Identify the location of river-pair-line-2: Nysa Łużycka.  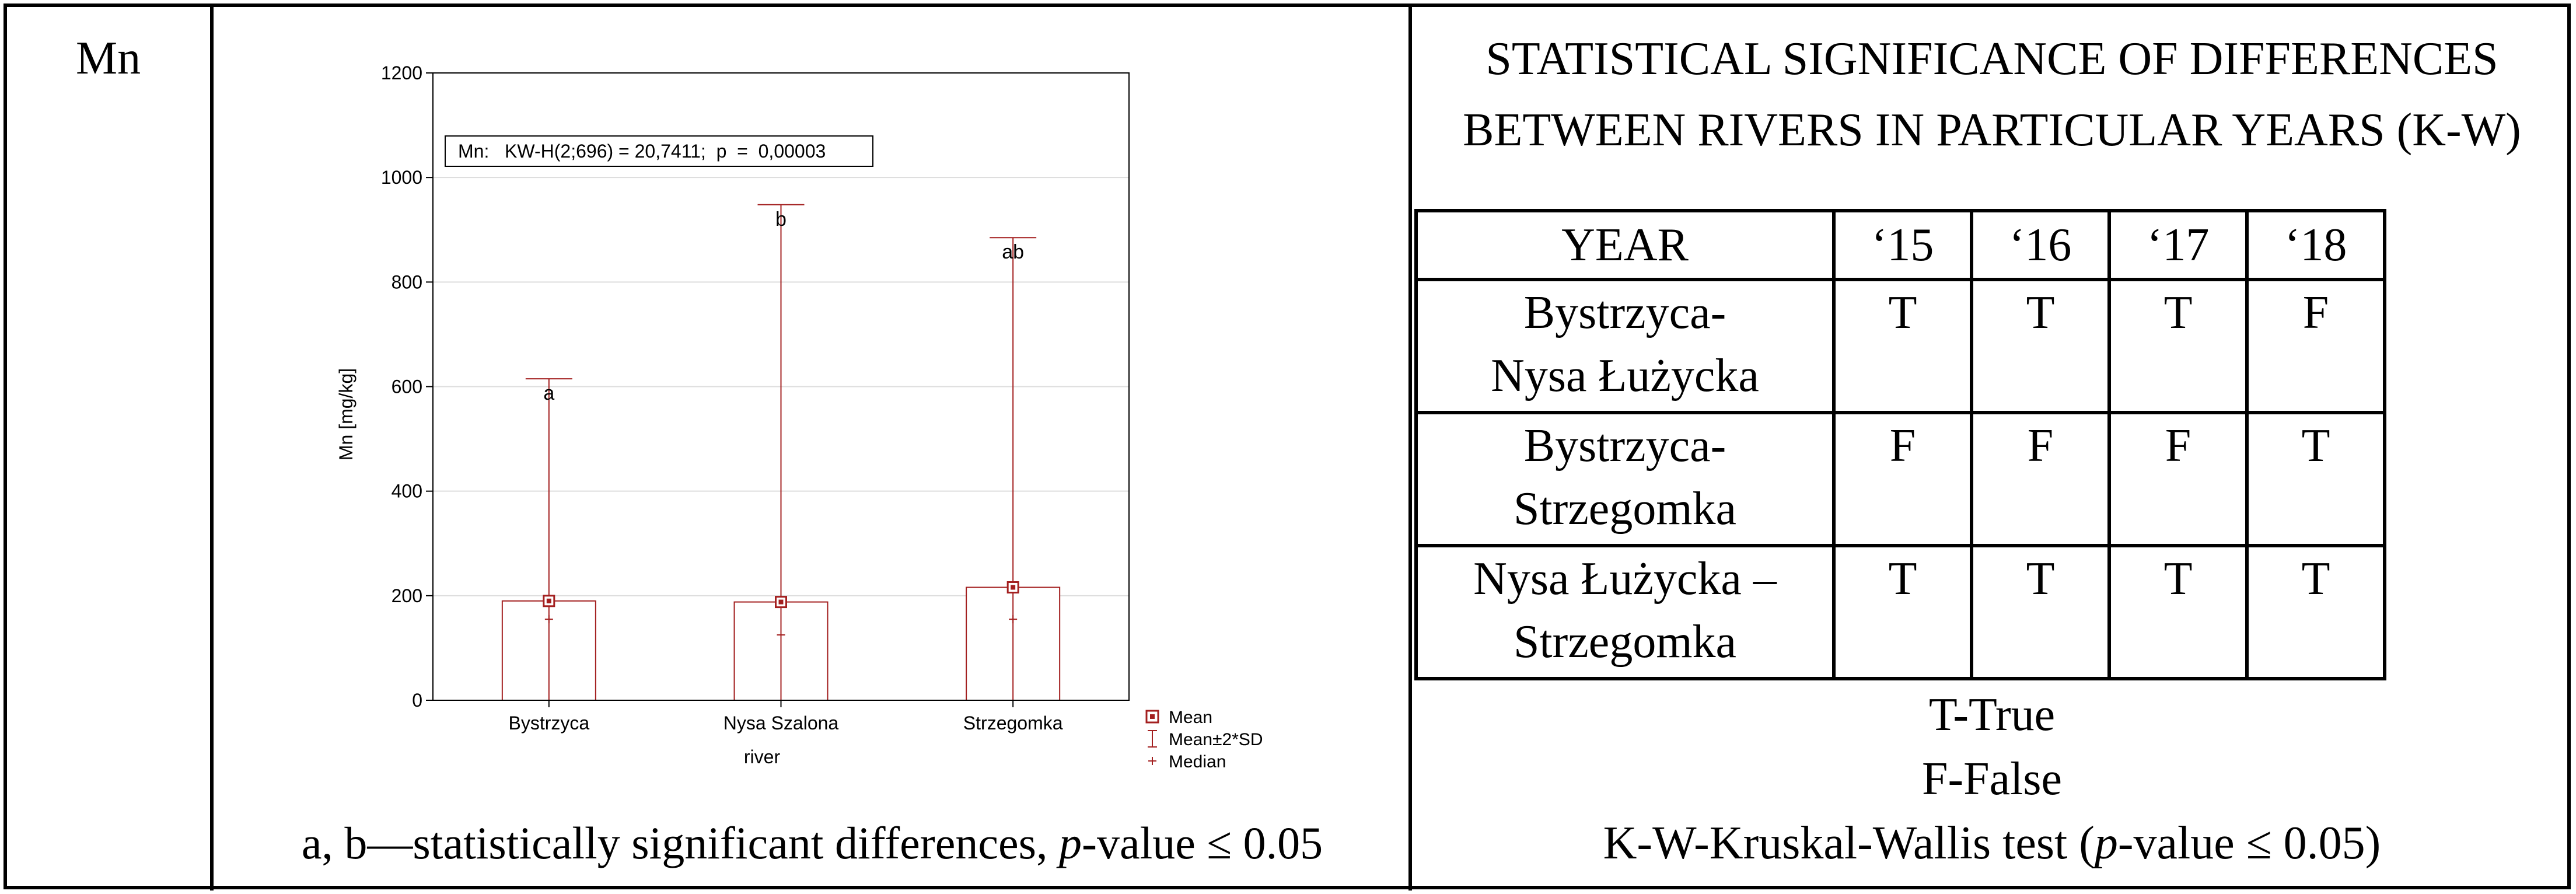
(1625, 375).